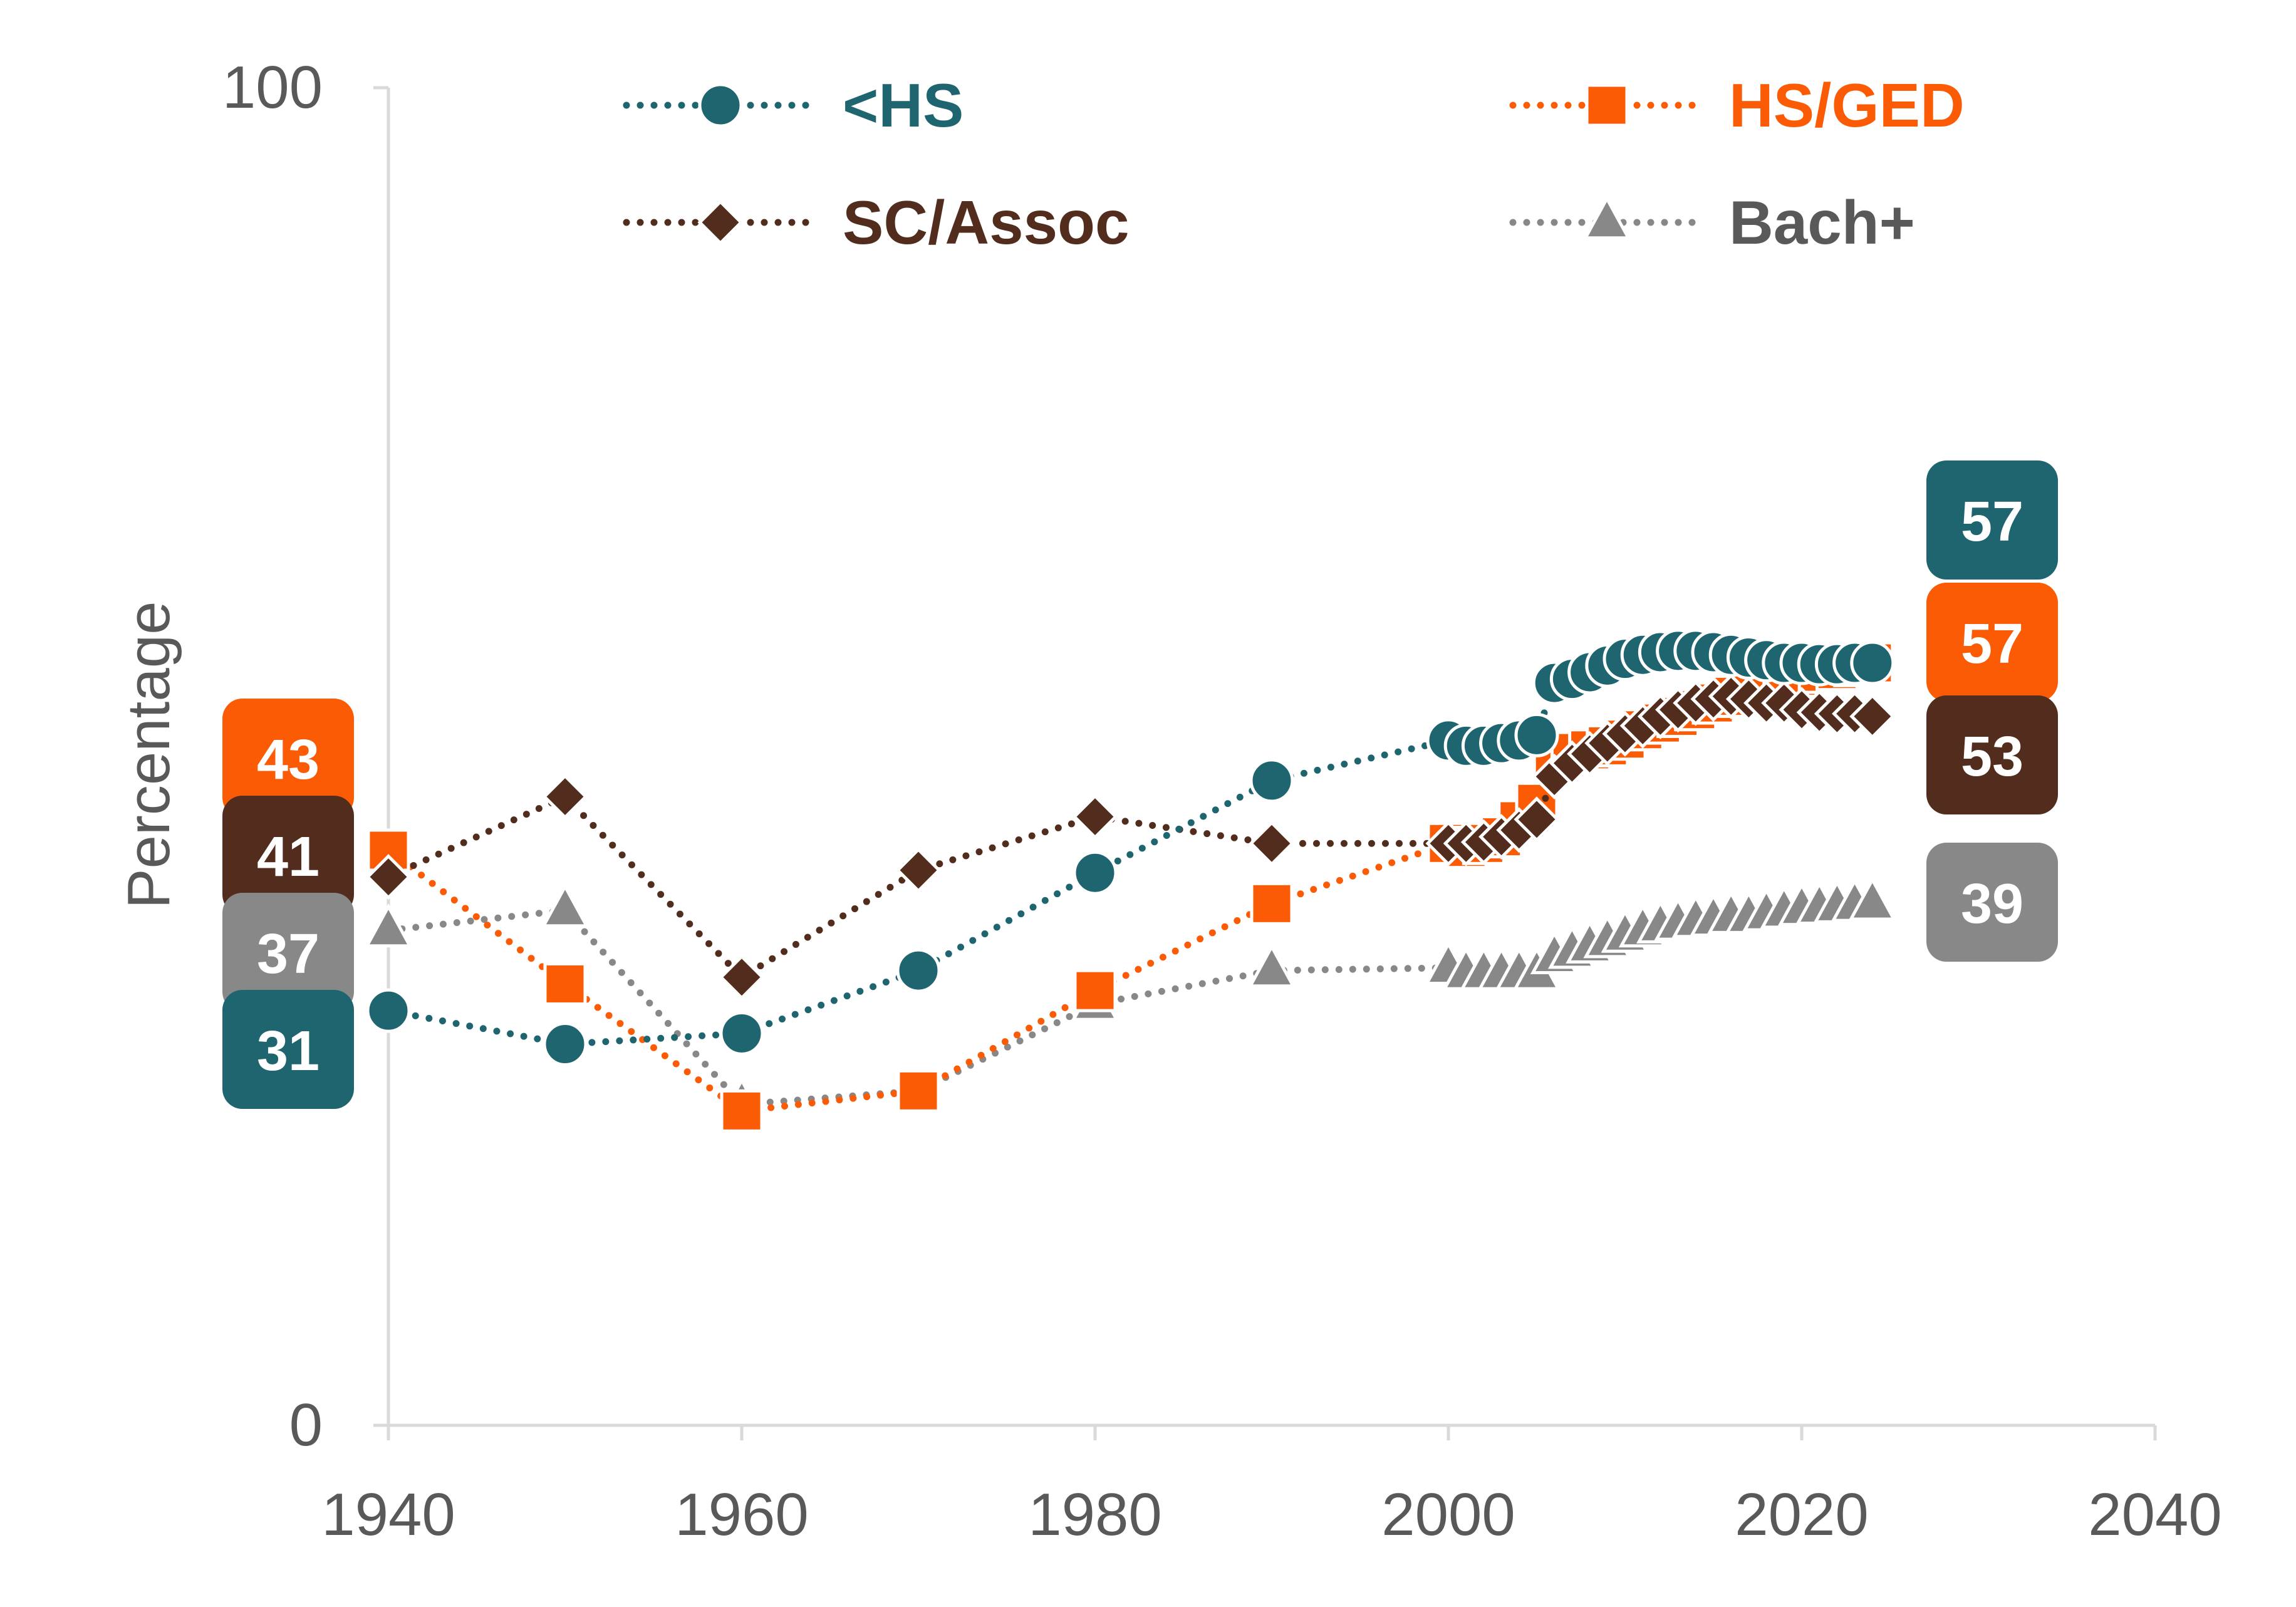 This screenshot has height=1607, width=2296. What do you see at coordinates (1822, 222) in the screenshot?
I see `legend-label: Bach+` at bounding box center [1822, 222].